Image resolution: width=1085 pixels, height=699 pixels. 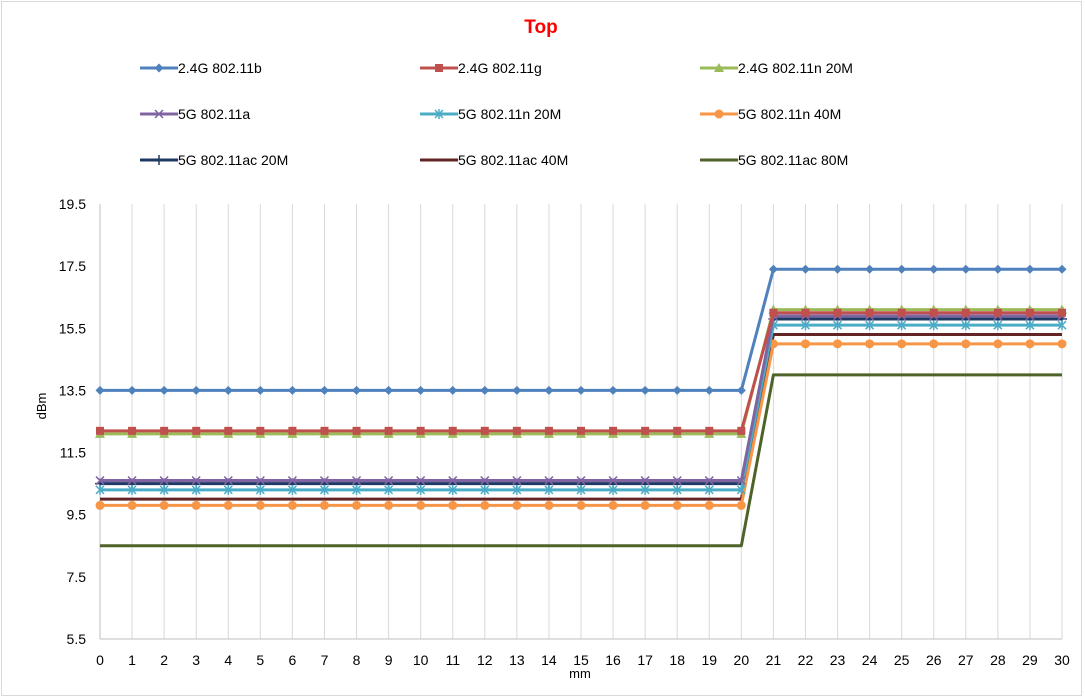 What do you see at coordinates (742, 660) in the screenshot?
I see `x-tick-label: 20` at bounding box center [742, 660].